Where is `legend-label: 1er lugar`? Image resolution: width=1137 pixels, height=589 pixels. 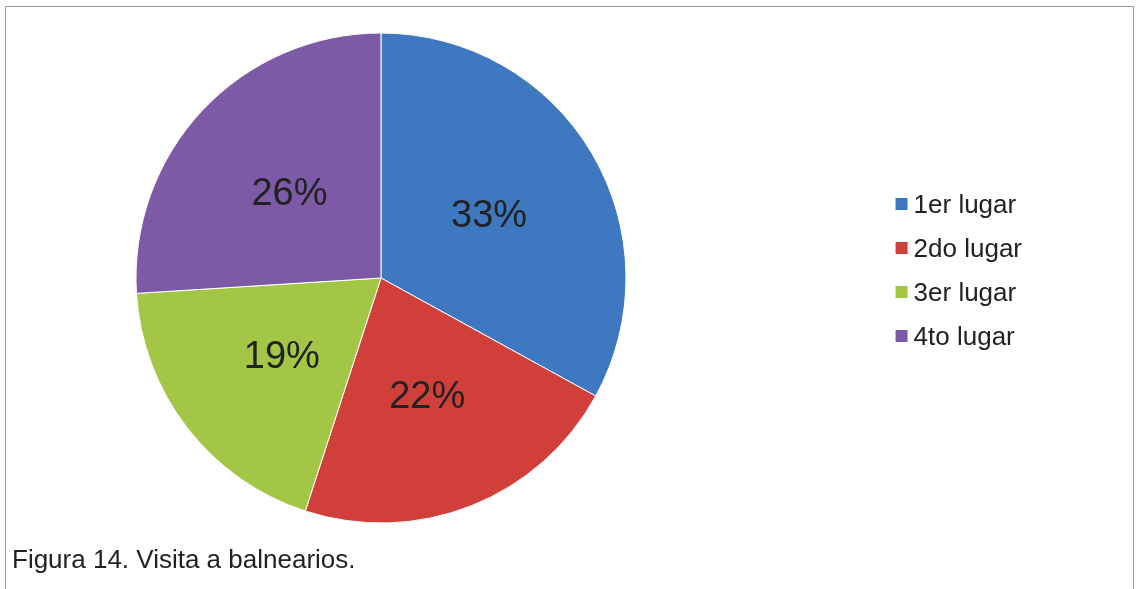
legend-label: 1er lugar is located at coordinates (965, 204).